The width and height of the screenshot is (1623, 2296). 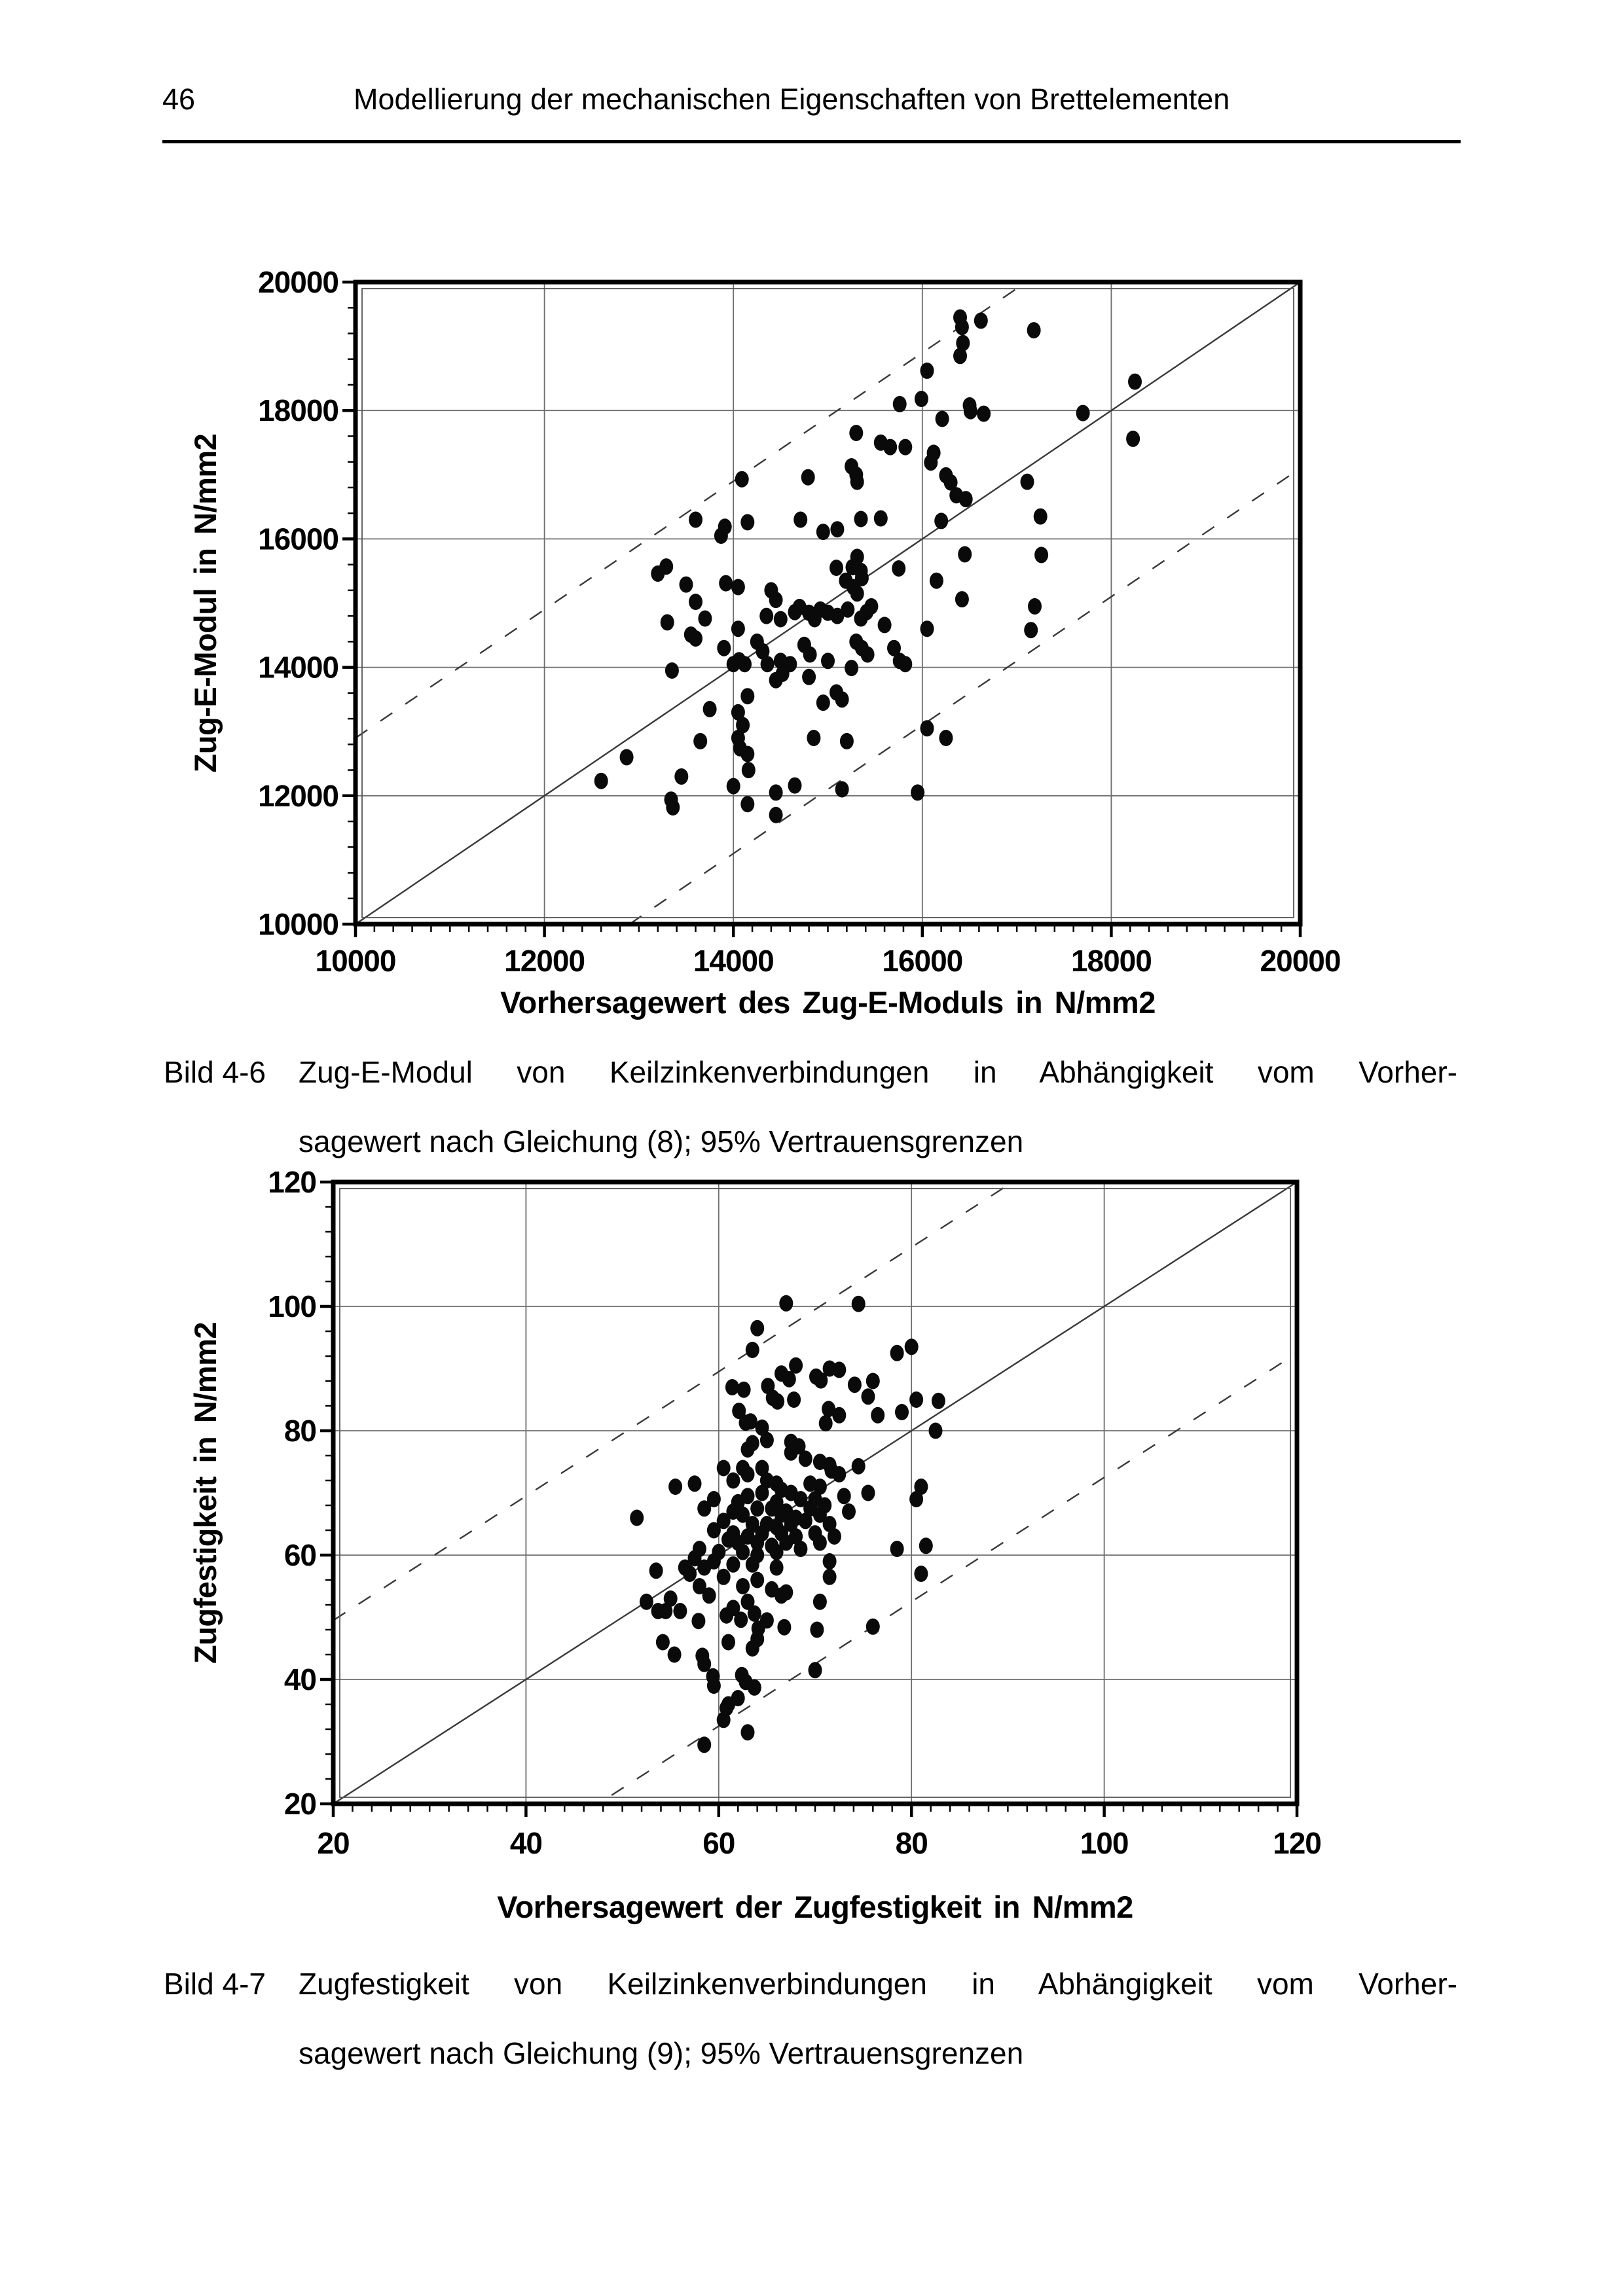 What do you see at coordinates (205, 1493) in the screenshot?
I see `y-axis-title: Zugfestigkeit in N/mm2` at bounding box center [205, 1493].